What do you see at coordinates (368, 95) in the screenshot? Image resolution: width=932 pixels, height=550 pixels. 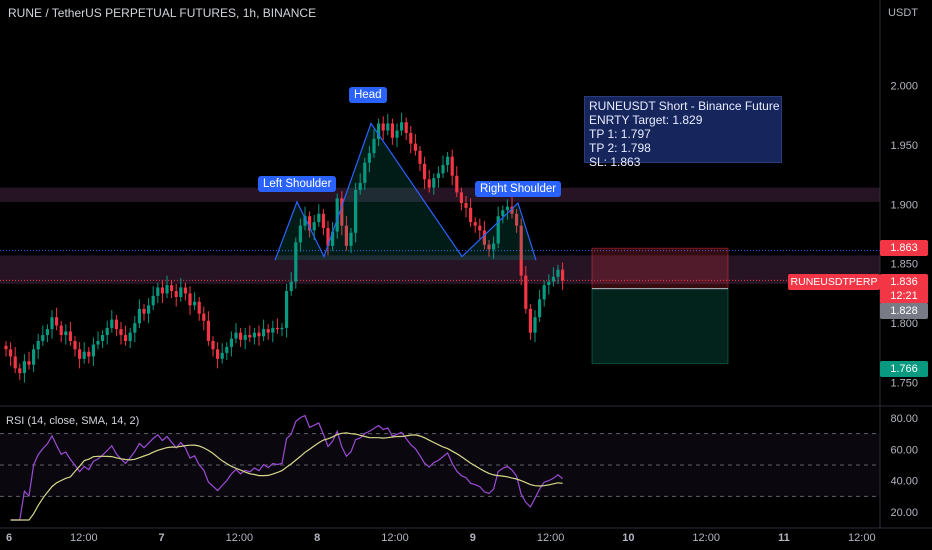 I see `head-callout: Head` at bounding box center [368, 95].